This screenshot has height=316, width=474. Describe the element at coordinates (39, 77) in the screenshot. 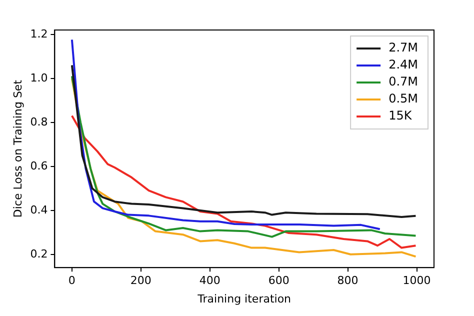

I see `y-tick-label: 1.0` at that location.